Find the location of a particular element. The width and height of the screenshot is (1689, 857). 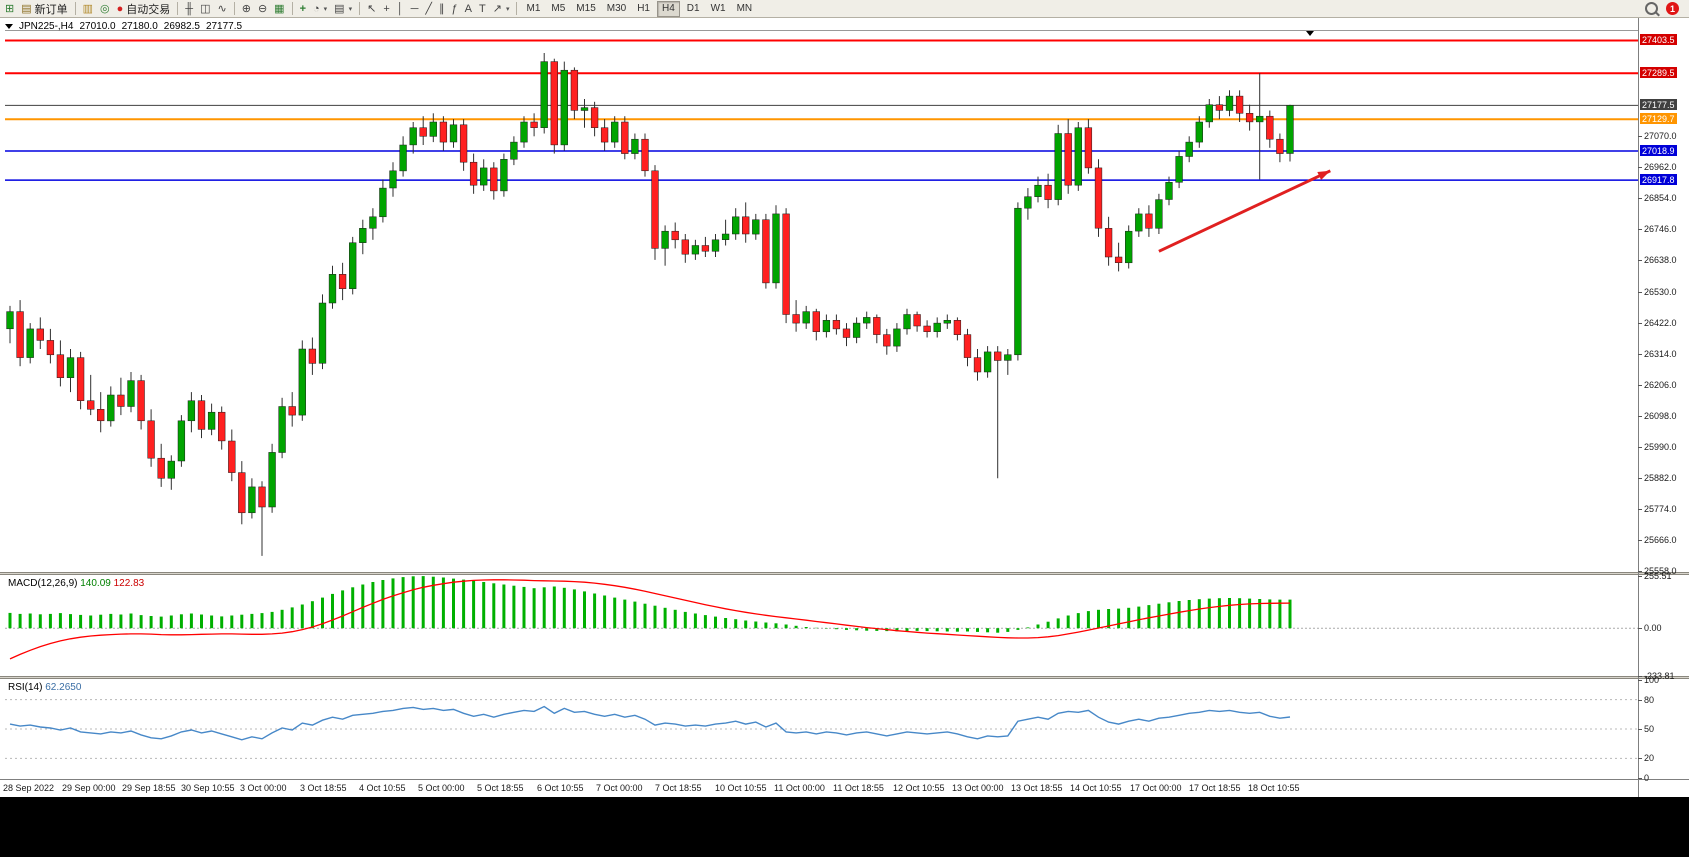

collapse-icon is located at coordinates (9, 26).